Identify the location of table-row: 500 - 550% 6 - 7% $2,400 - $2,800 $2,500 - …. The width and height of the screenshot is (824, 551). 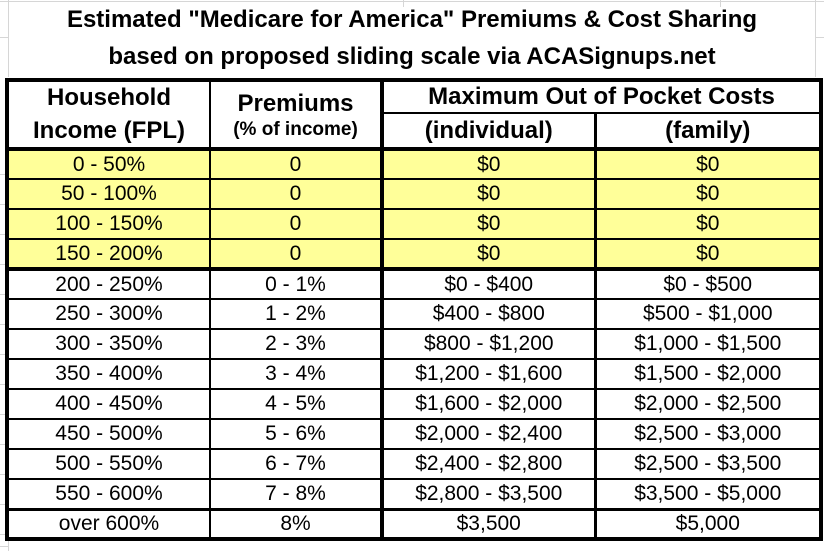
(414, 464).